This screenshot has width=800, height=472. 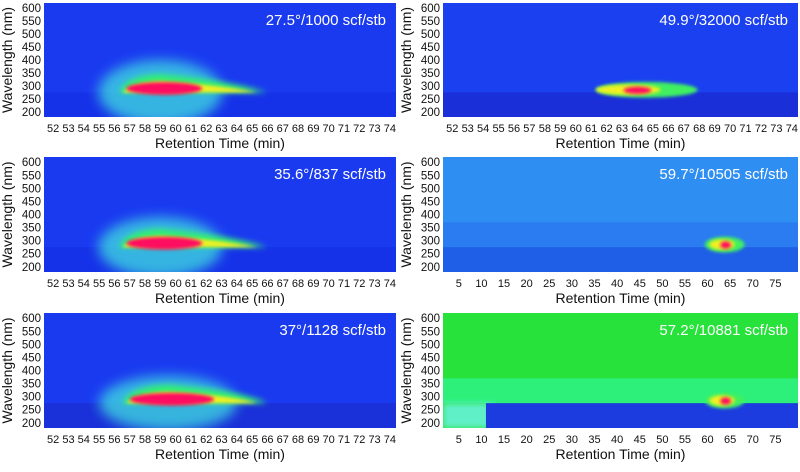 I want to click on x-tick-label: 74, so click(x=390, y=440).